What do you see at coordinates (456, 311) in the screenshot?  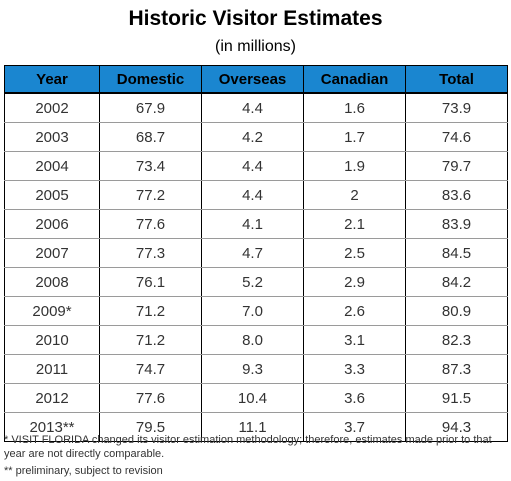 I see `cell-total: 80.9` at bounding box center [456, 311].